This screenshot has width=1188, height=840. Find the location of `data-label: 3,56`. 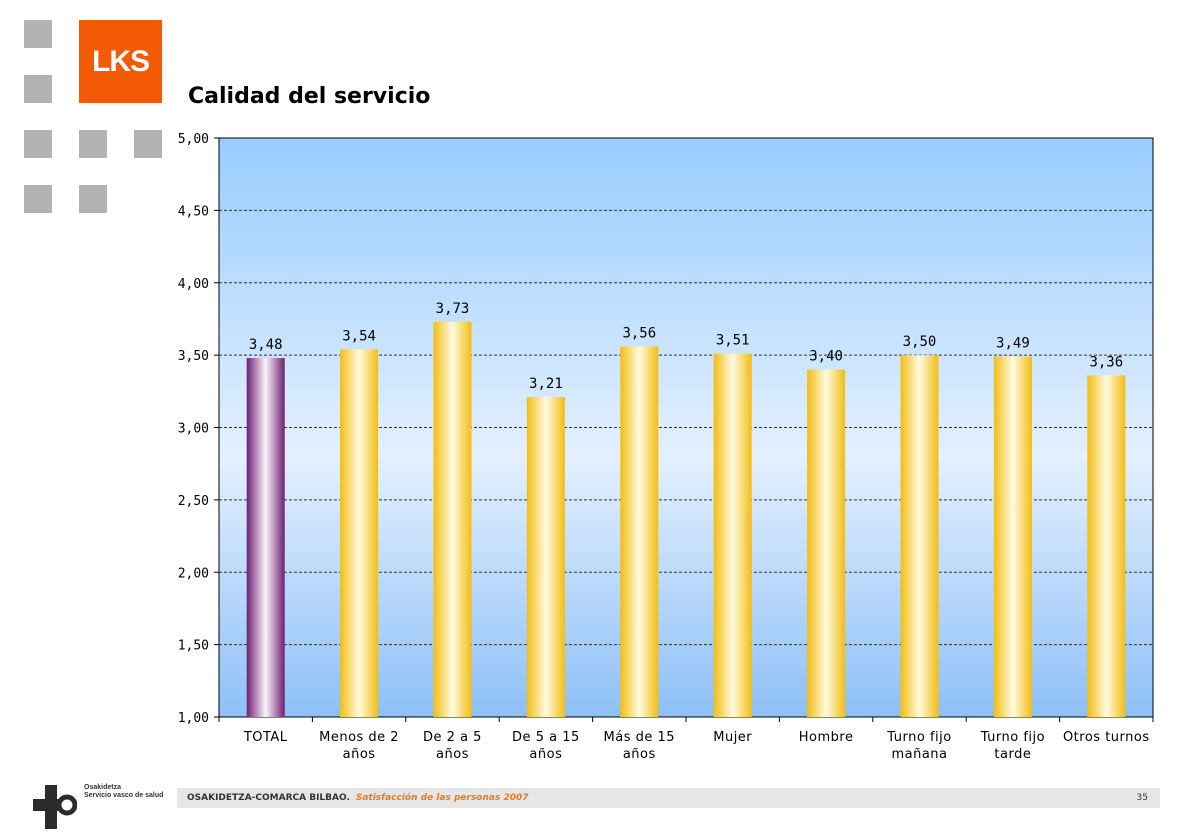

data-label: 3,56 is located at coordinates (639, 333).